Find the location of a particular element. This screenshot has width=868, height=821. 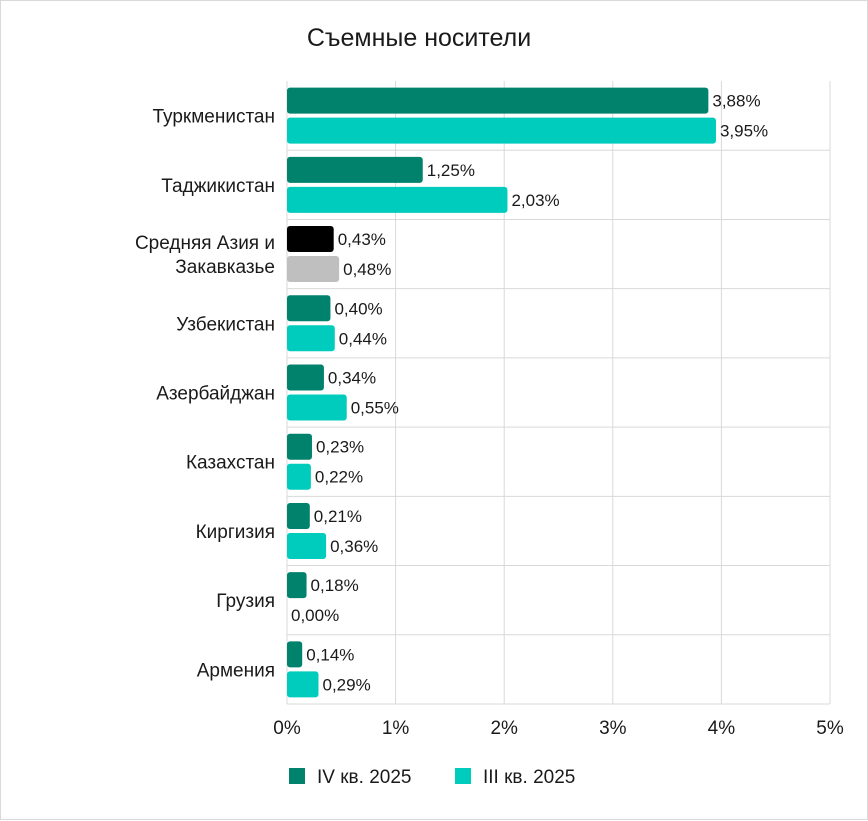

category-label: Грузия is located at coordinates (245, 601).